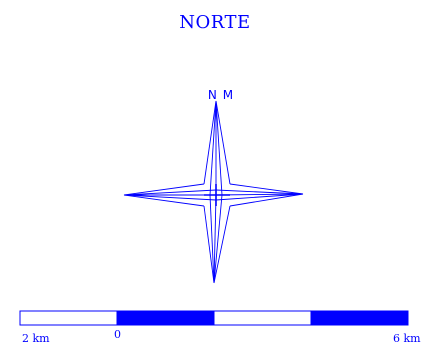 The width and height of the screenshot is (446, 360). I want to click on map-title: NORTE, so click(215, 22).